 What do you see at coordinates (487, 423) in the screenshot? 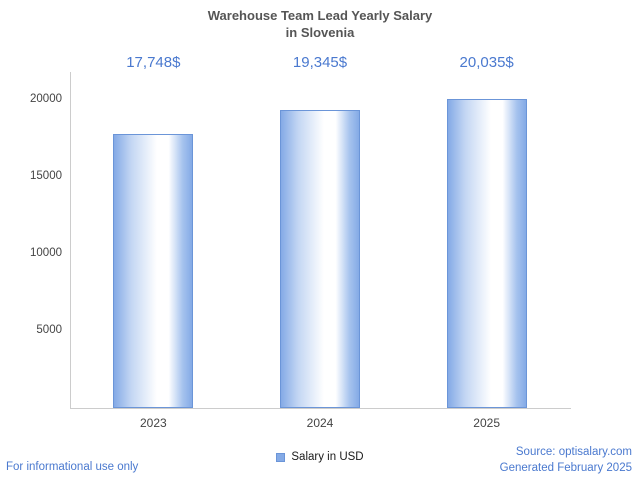
I see `x-tick-label: 2025` at bounding box center [487, 423].